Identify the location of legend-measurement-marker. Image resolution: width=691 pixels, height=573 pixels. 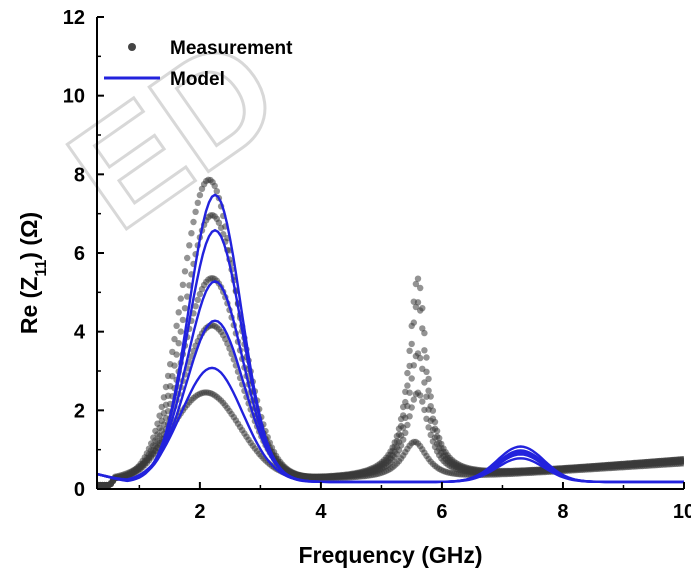
(132, 47).